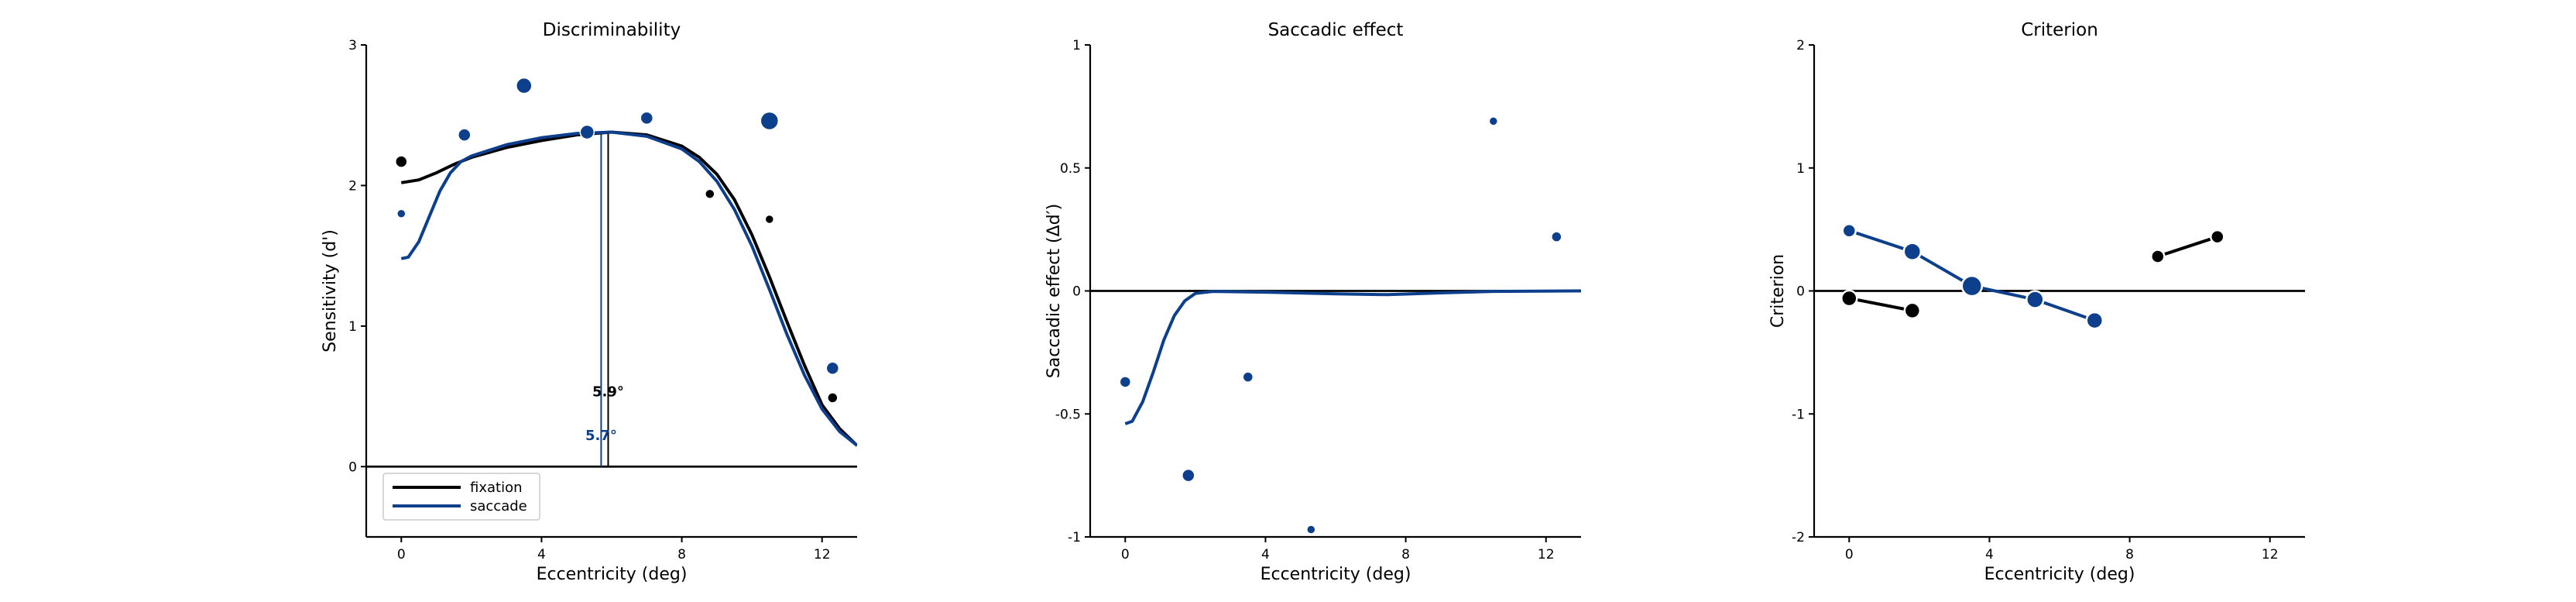 This screenshot has width=2576, height=602. I want to click on y-axis-label: Saccadic effect (Δd′), so click(1054, 291).